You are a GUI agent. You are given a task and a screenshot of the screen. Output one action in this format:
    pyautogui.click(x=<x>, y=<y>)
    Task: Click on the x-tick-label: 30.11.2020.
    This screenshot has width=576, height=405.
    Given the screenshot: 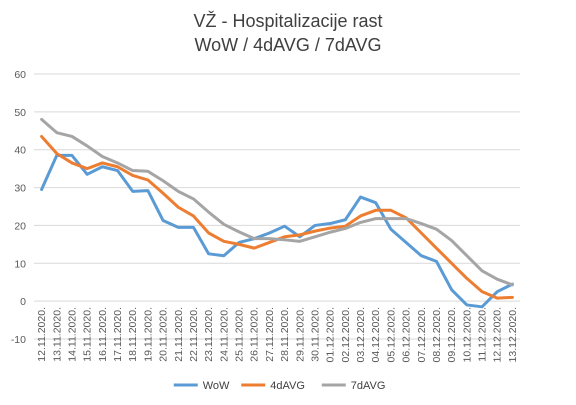 What is the action you would take?
    pyautogui.click(x=315, y=334)
    